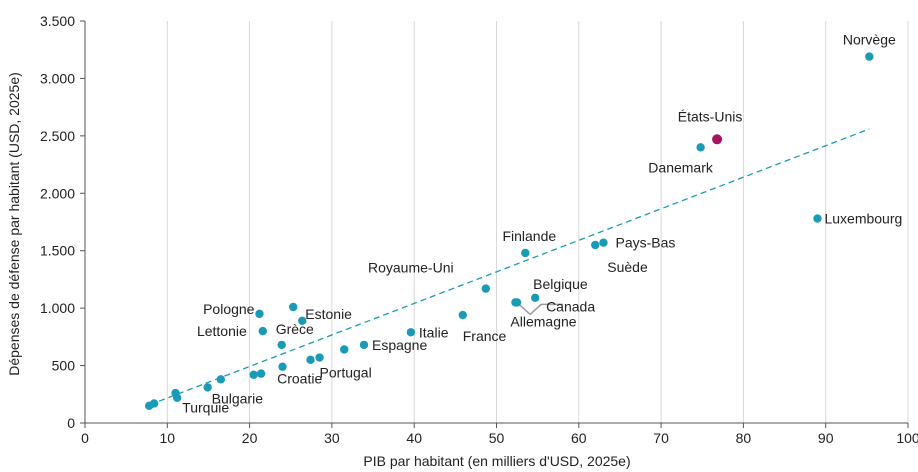 This screenshot has width=918, height=472. I want to click on data-point-norvège, so click(869, 56).